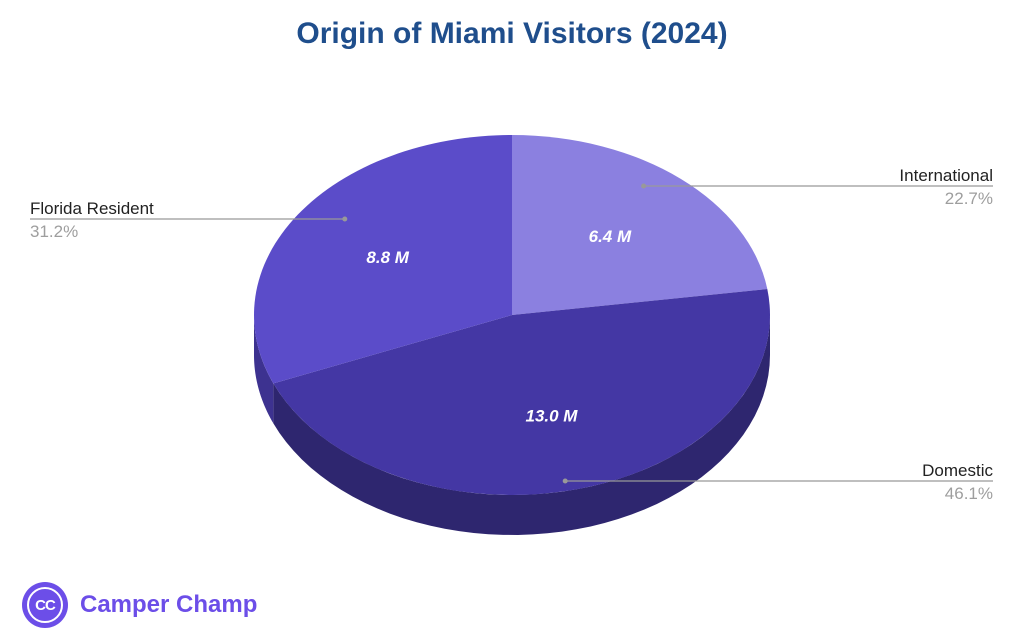  Describe the element at coordinates (54, 231) in the screenshot. I see `percent-label-florida-resident: 31.2%` at that location.